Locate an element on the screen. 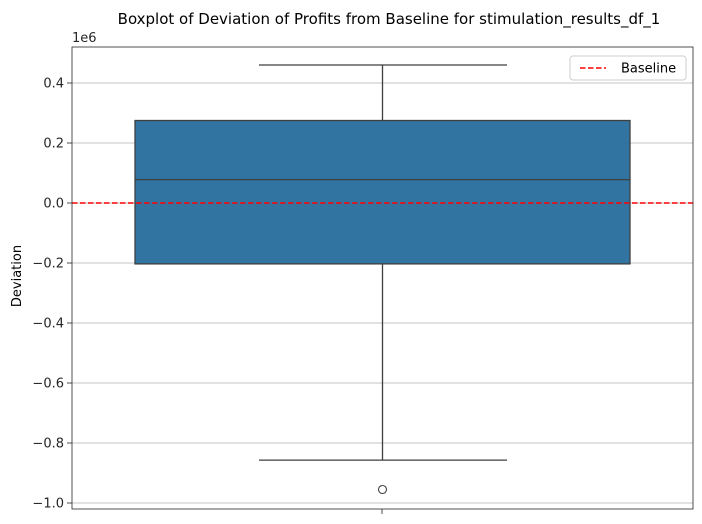 Image resolution: width=702 pixels, height=524 pixels. y-tick-label: 0.0 is located at coordinates (53, 204).